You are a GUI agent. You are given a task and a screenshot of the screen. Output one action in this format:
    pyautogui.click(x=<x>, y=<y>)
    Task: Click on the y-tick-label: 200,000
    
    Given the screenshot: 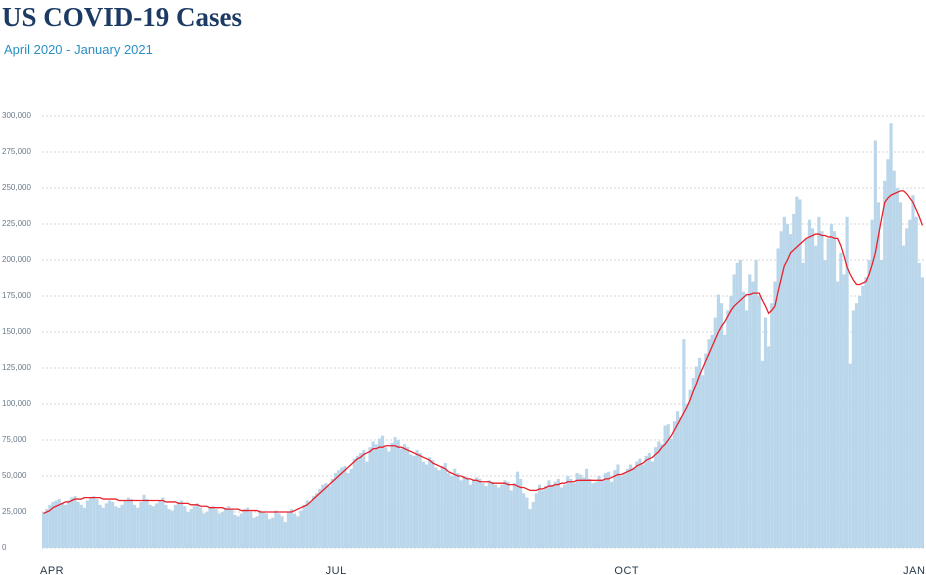 What is the action you would take?
    pyautogui.click(x=16, y=259)
    